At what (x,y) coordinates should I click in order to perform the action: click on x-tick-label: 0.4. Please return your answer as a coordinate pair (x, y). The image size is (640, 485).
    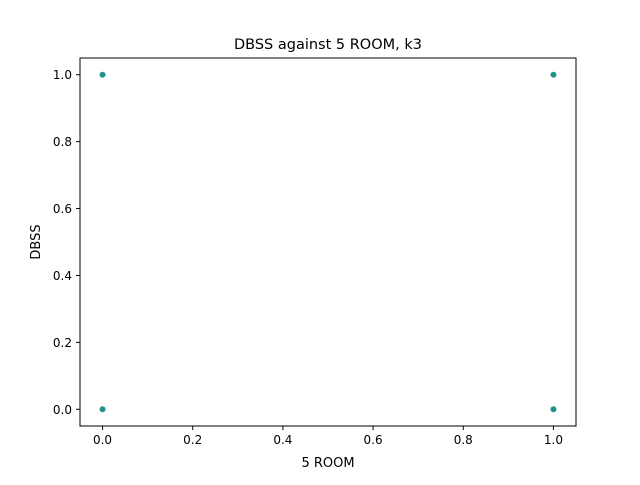
    Looking at the image, I should click on (282, 440).